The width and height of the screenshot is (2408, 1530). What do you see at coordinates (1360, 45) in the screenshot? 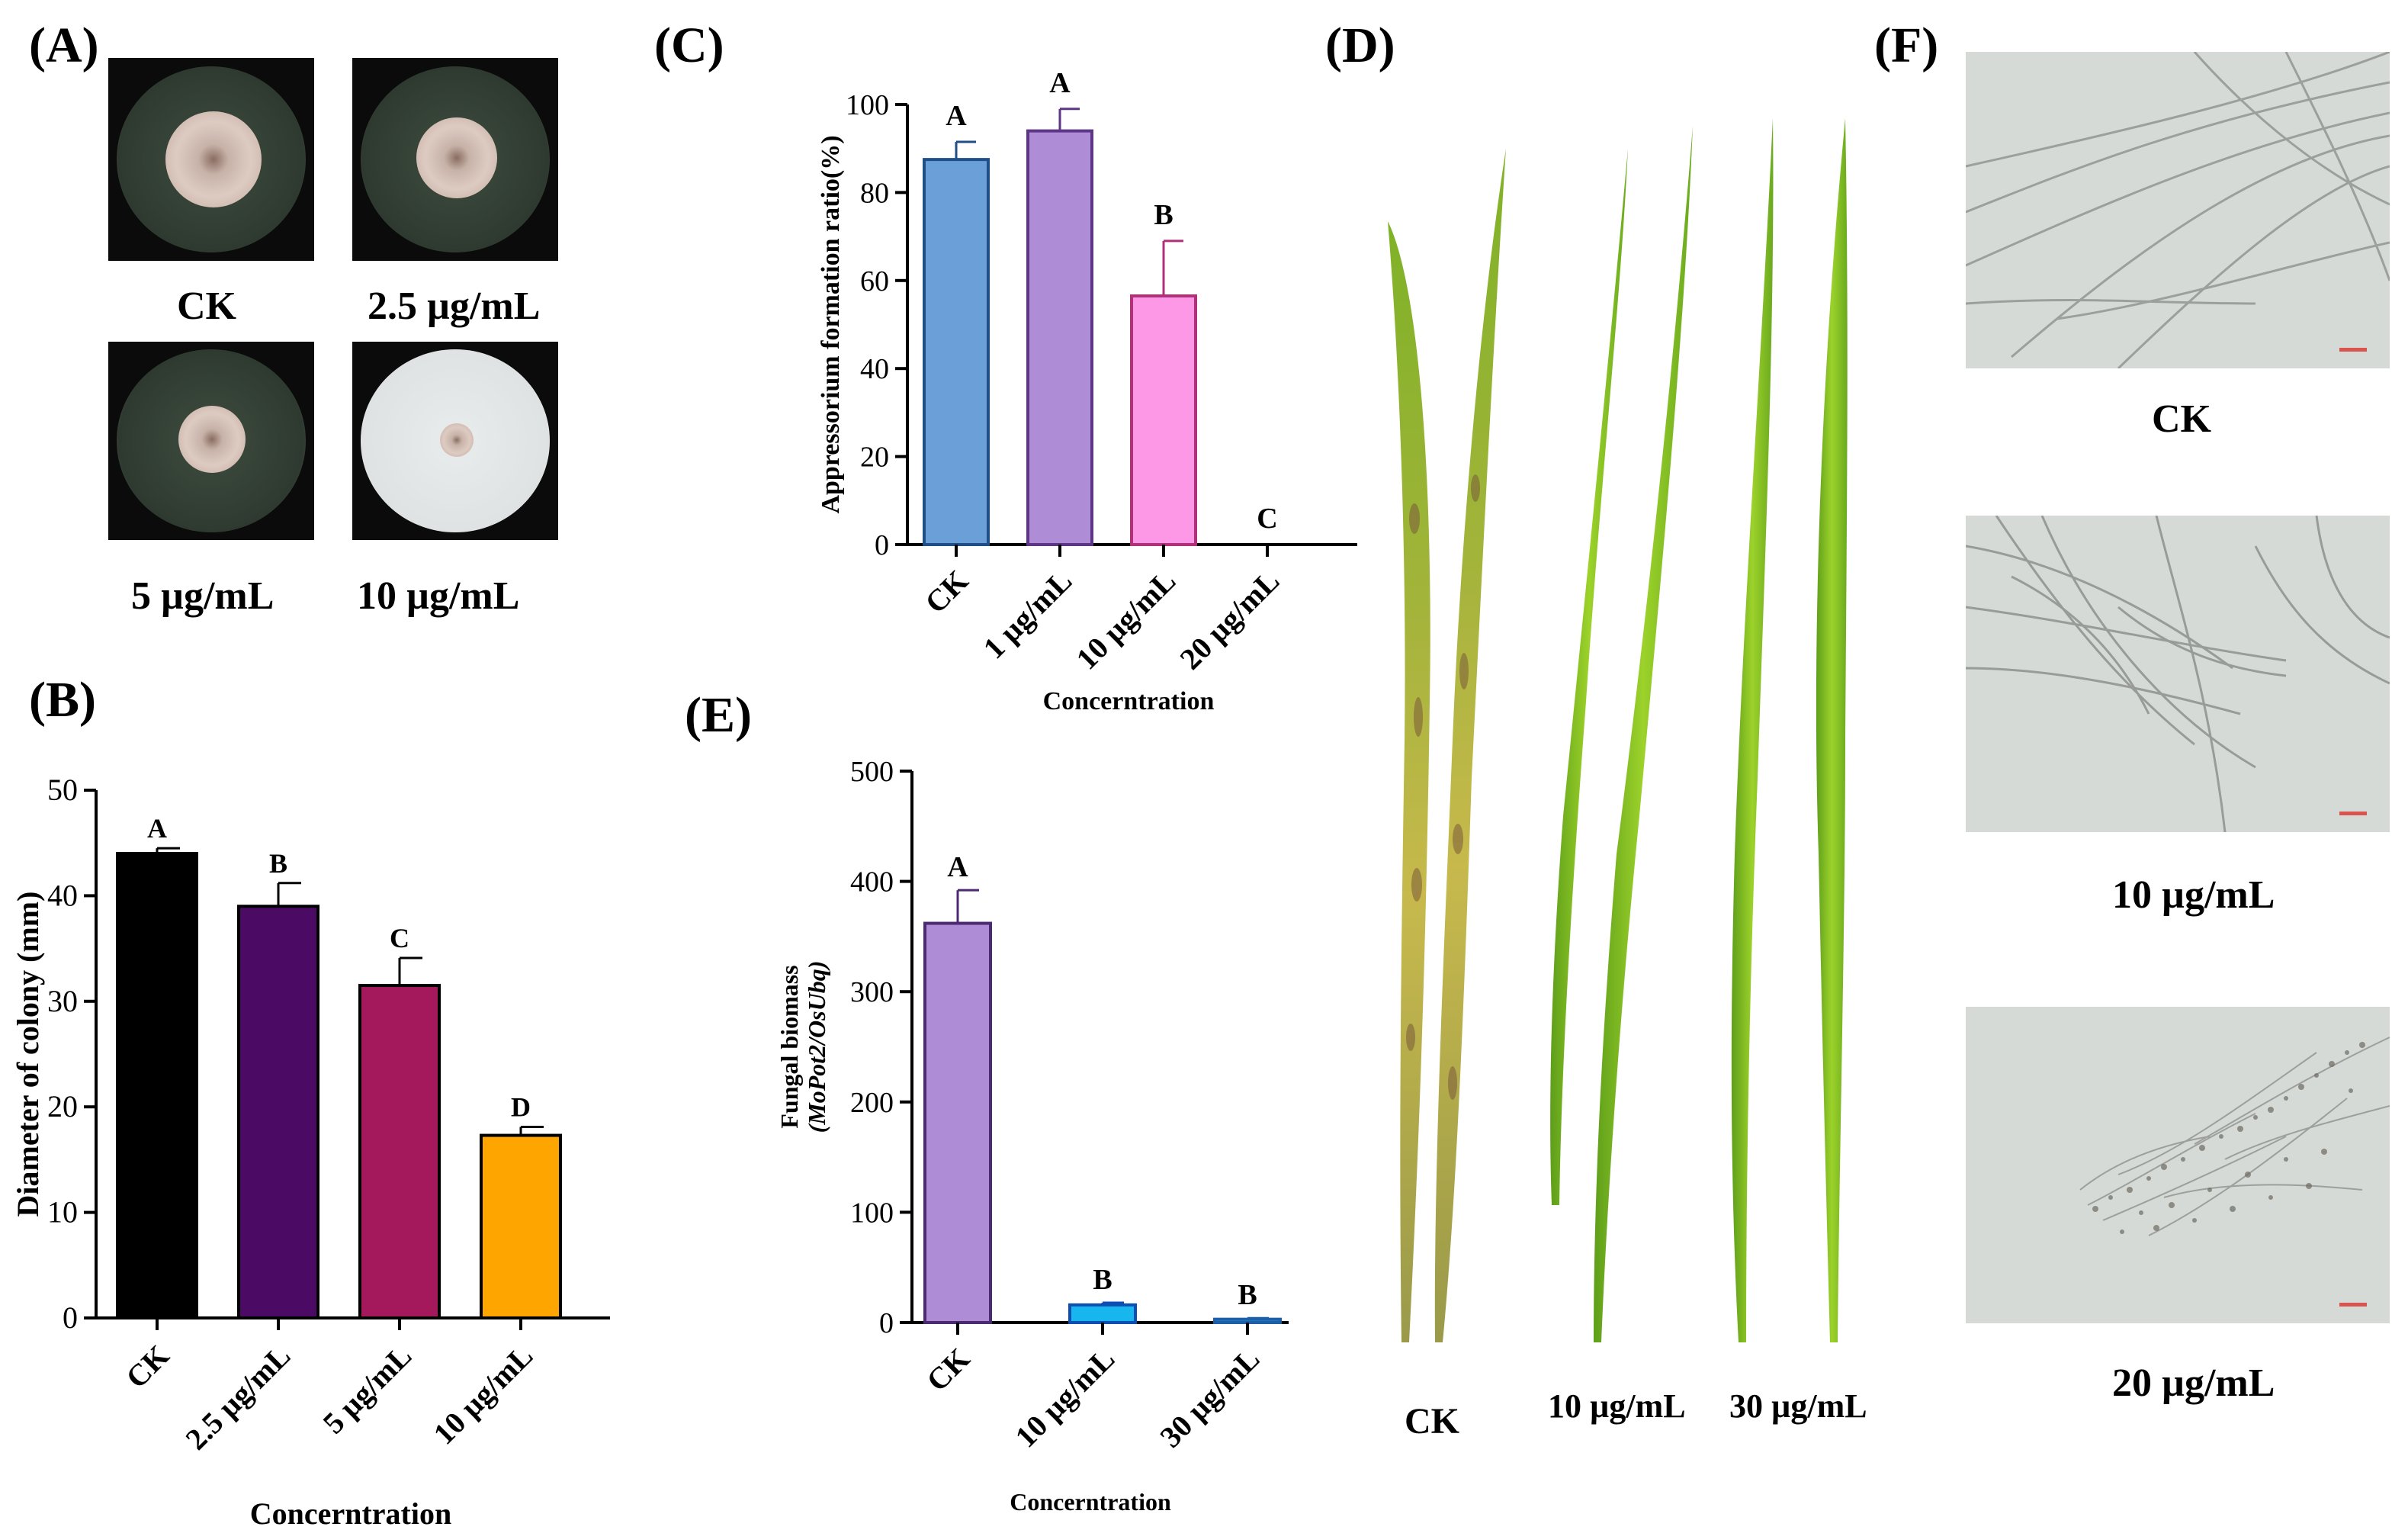
I see `panel-d-label: (D)` at bounding box center [1360, 45].